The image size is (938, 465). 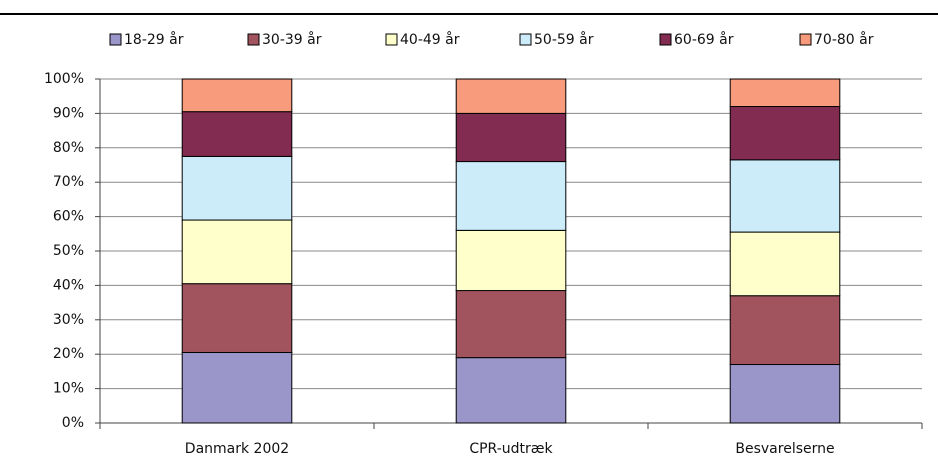 I want to click on y-tick-label: 50%, so click(x=68, y=251).